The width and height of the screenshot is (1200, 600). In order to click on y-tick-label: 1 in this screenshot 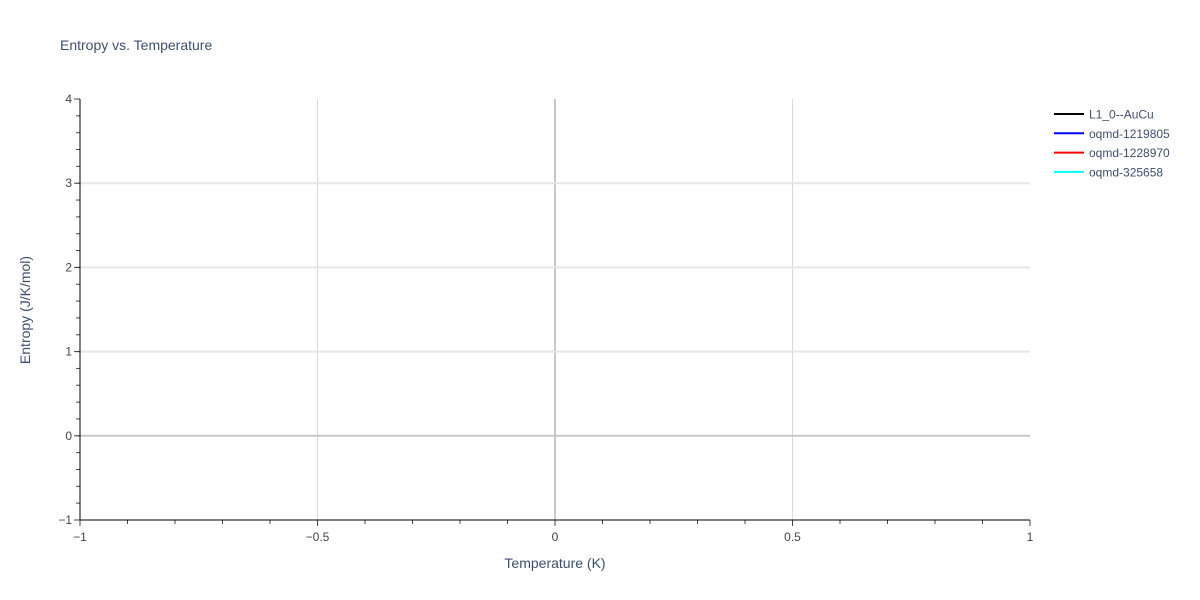, I will do `click(68, 352)`.